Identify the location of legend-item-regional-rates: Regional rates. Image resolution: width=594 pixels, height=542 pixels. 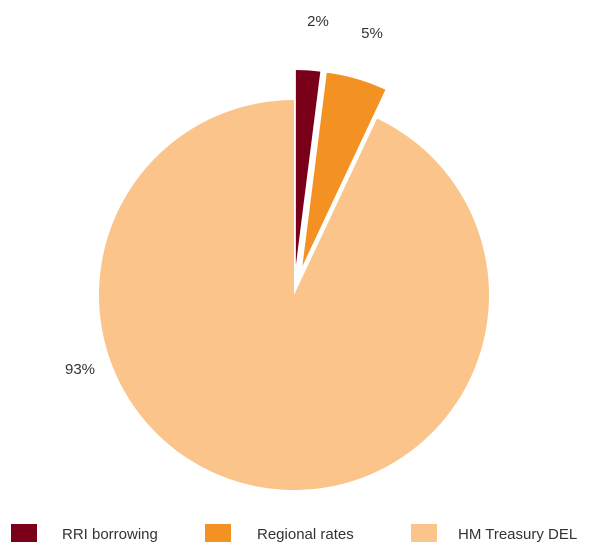
(279, 533).